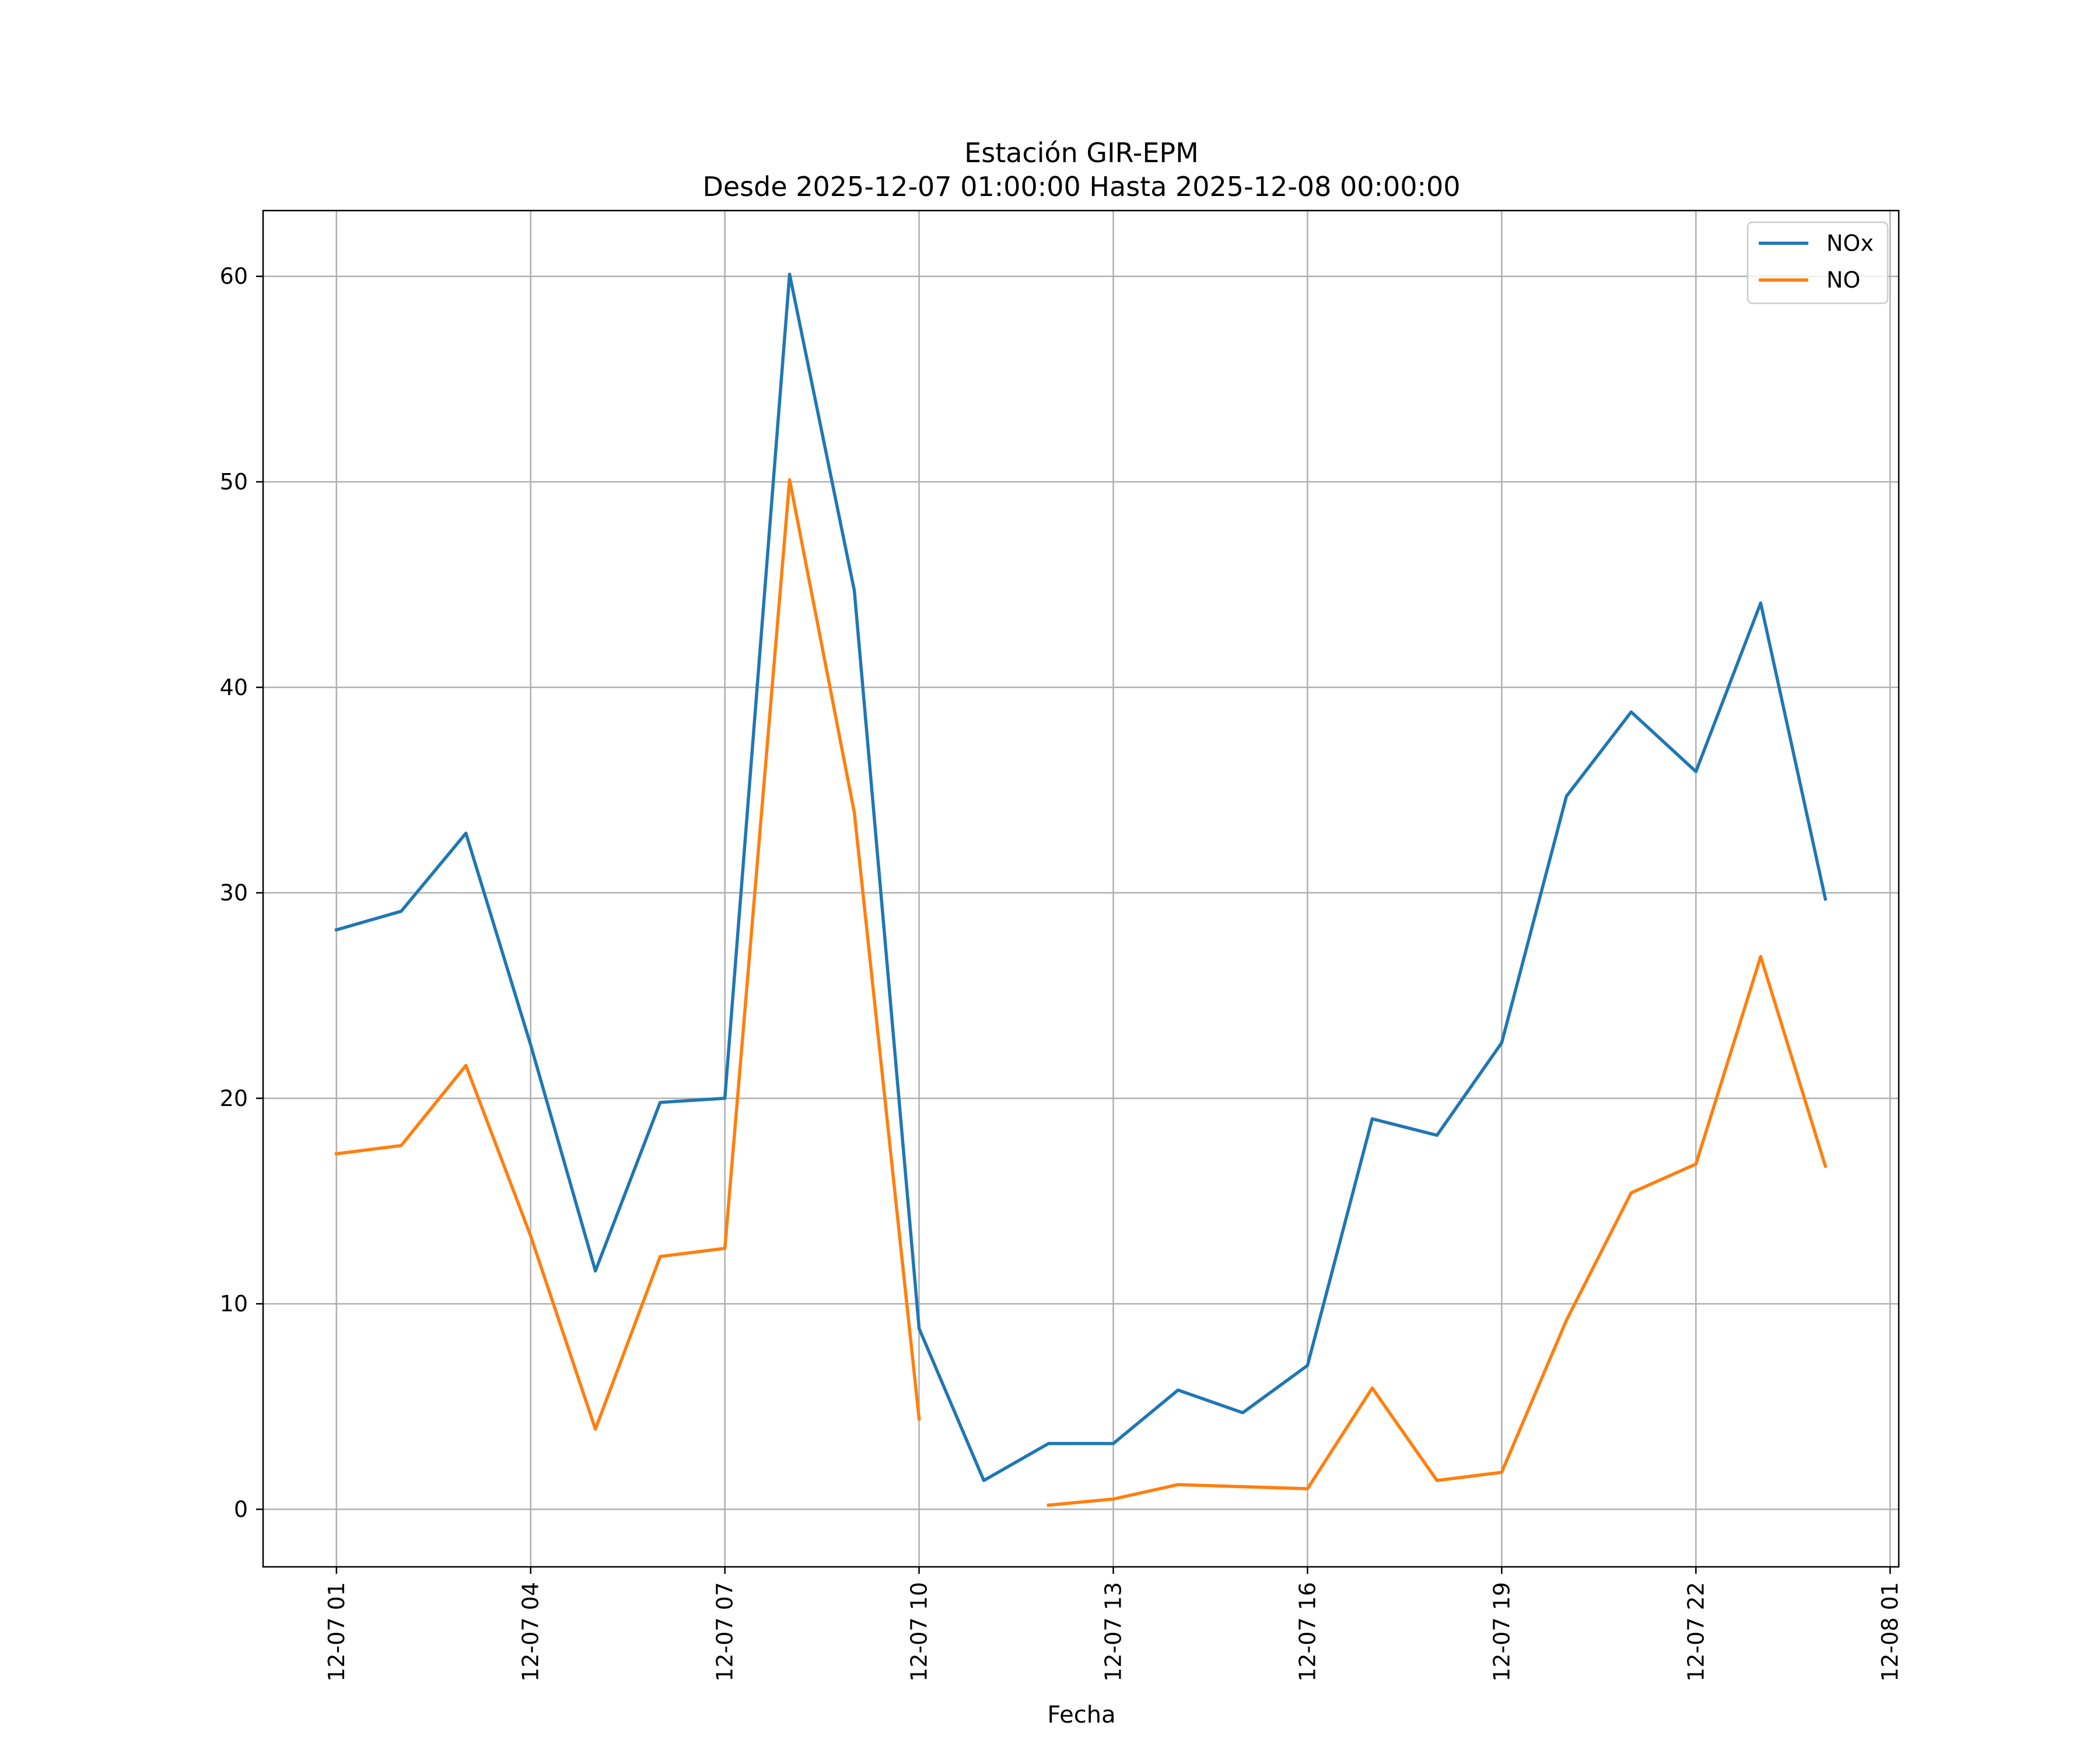 This screenshot has width=2100, height=1750. Describe the element at coordinates (1307, 1632) in the screenshot. I see `x-tick-label: 12-07 16` at that location.